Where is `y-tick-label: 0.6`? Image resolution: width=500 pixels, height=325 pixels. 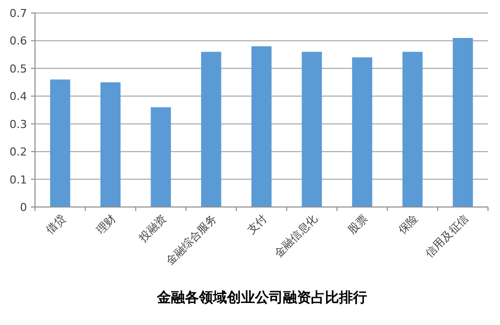 y-tick-label: 0.6 is located at coordinates (18, 41).